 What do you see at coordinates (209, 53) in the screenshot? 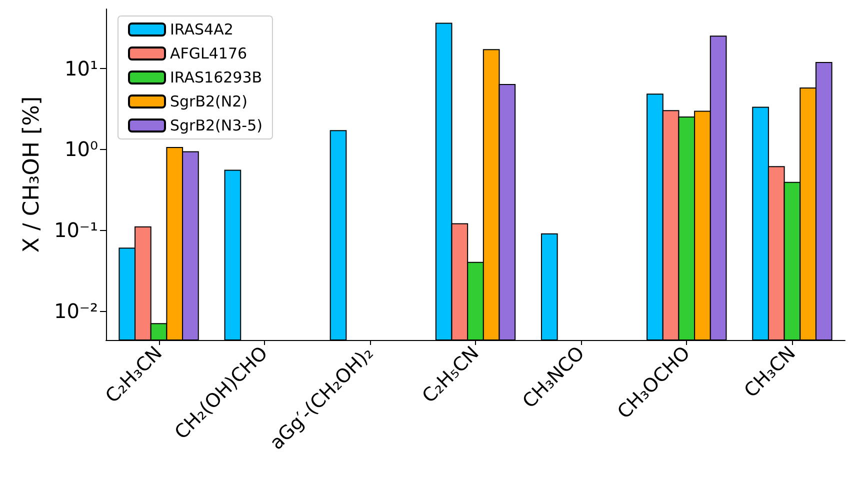
I see `legend-label: AFGL4176` at bounding box center [209, 53].